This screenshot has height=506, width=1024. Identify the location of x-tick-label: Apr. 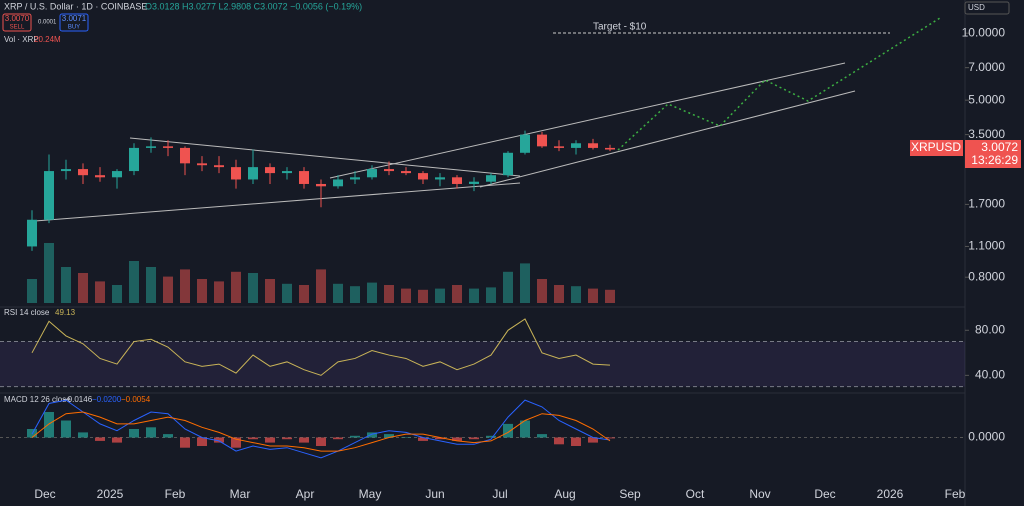
(305, 494).